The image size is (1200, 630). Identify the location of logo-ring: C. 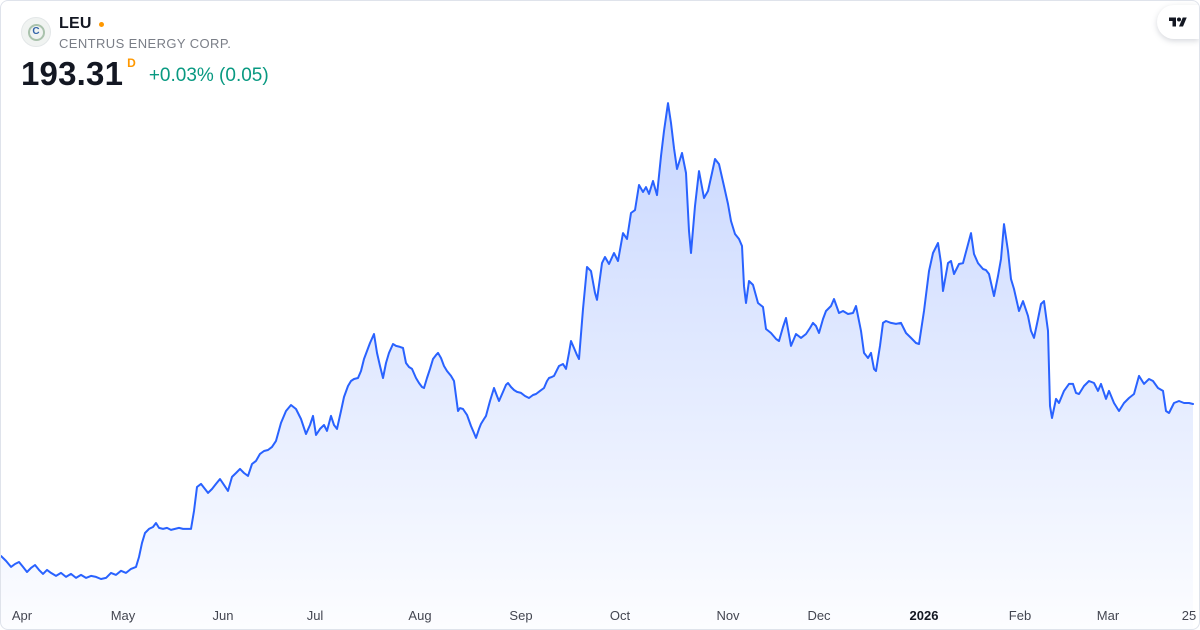
(36, 32).